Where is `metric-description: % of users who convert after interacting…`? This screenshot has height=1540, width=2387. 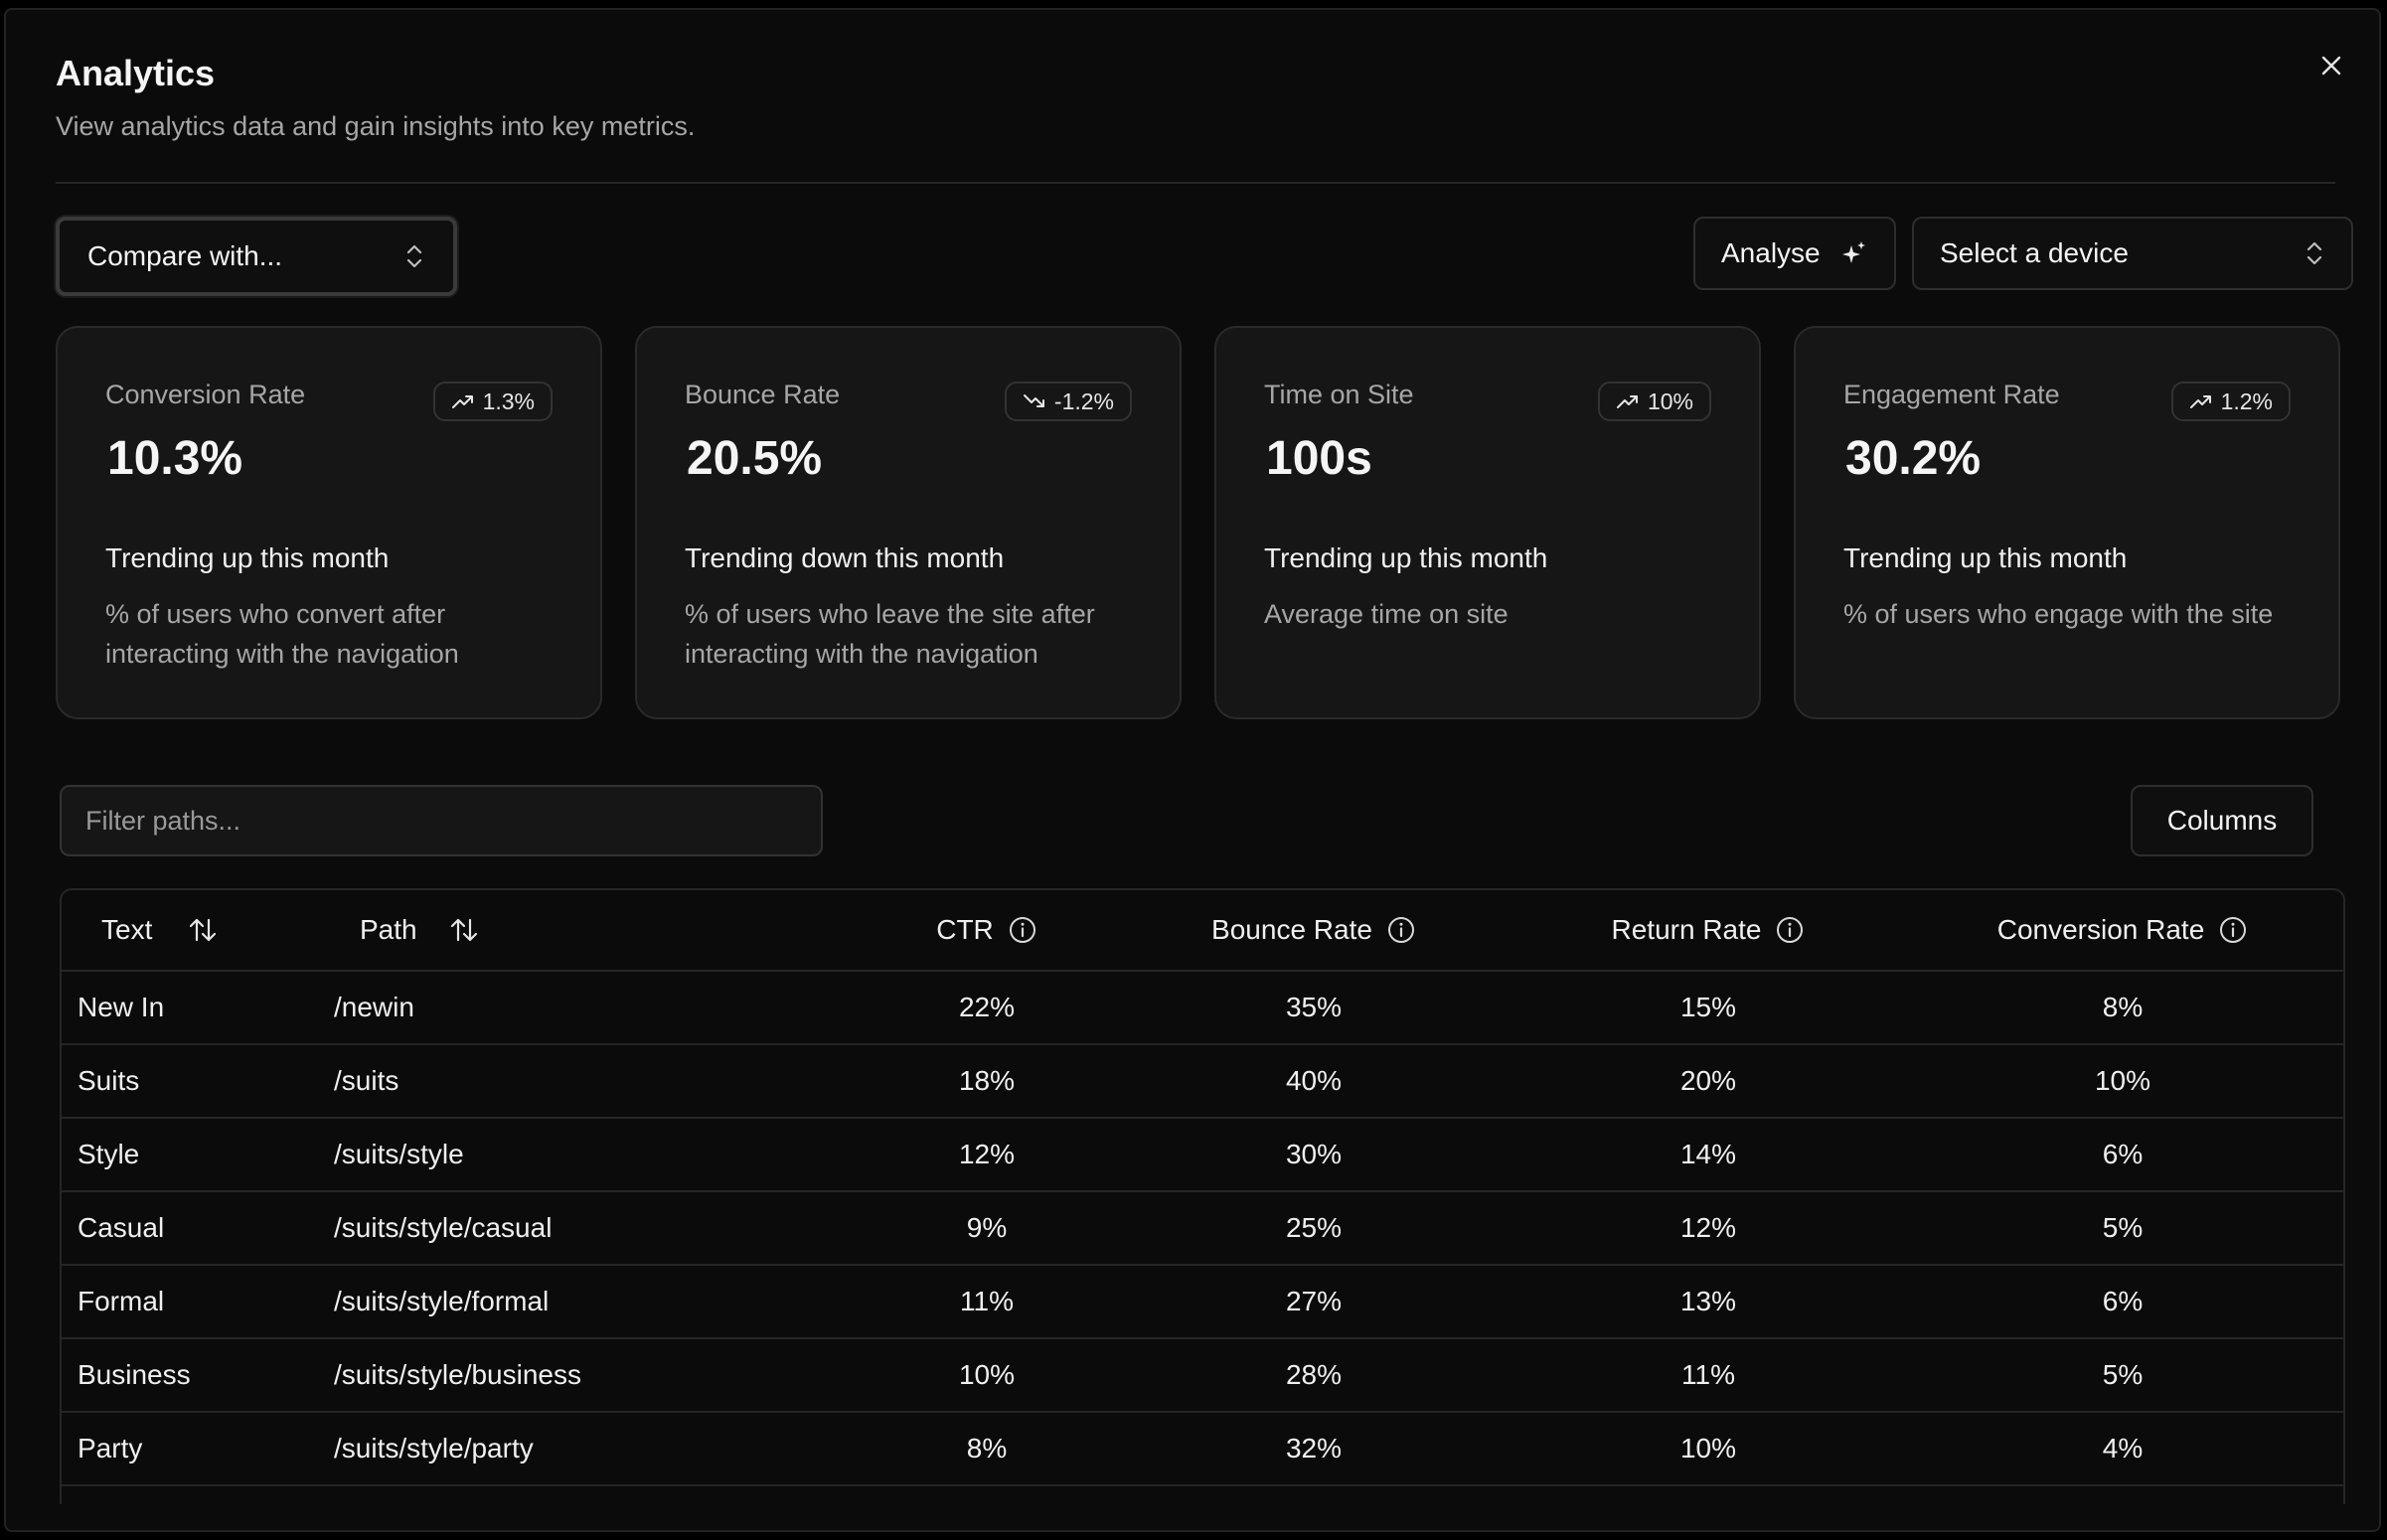 metric-description: % of users who convert after interacting… is located at coordinates (282, 634).